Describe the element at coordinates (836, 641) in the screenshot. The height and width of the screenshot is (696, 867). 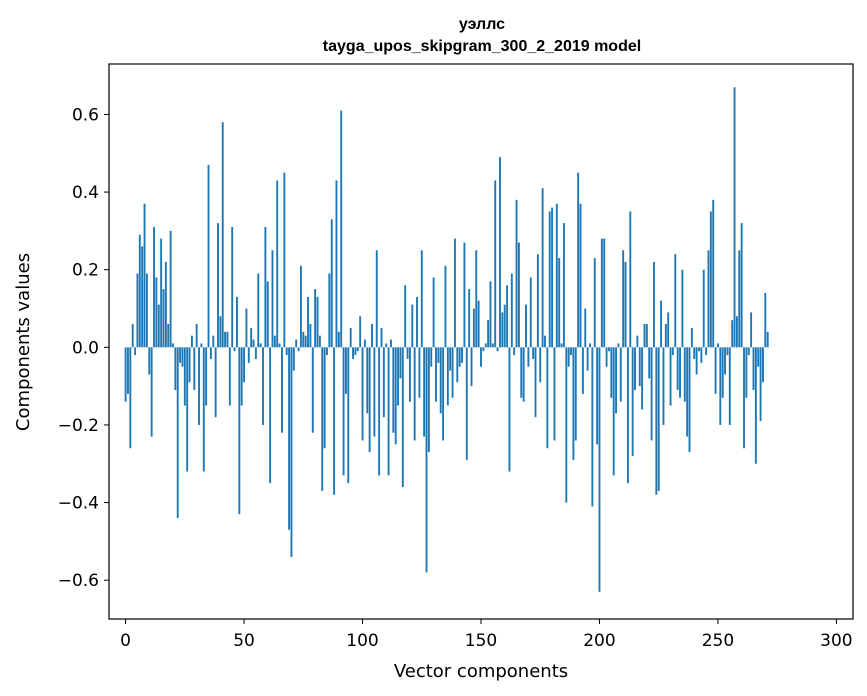
I see `x-tick-label-300: 300` at that location.